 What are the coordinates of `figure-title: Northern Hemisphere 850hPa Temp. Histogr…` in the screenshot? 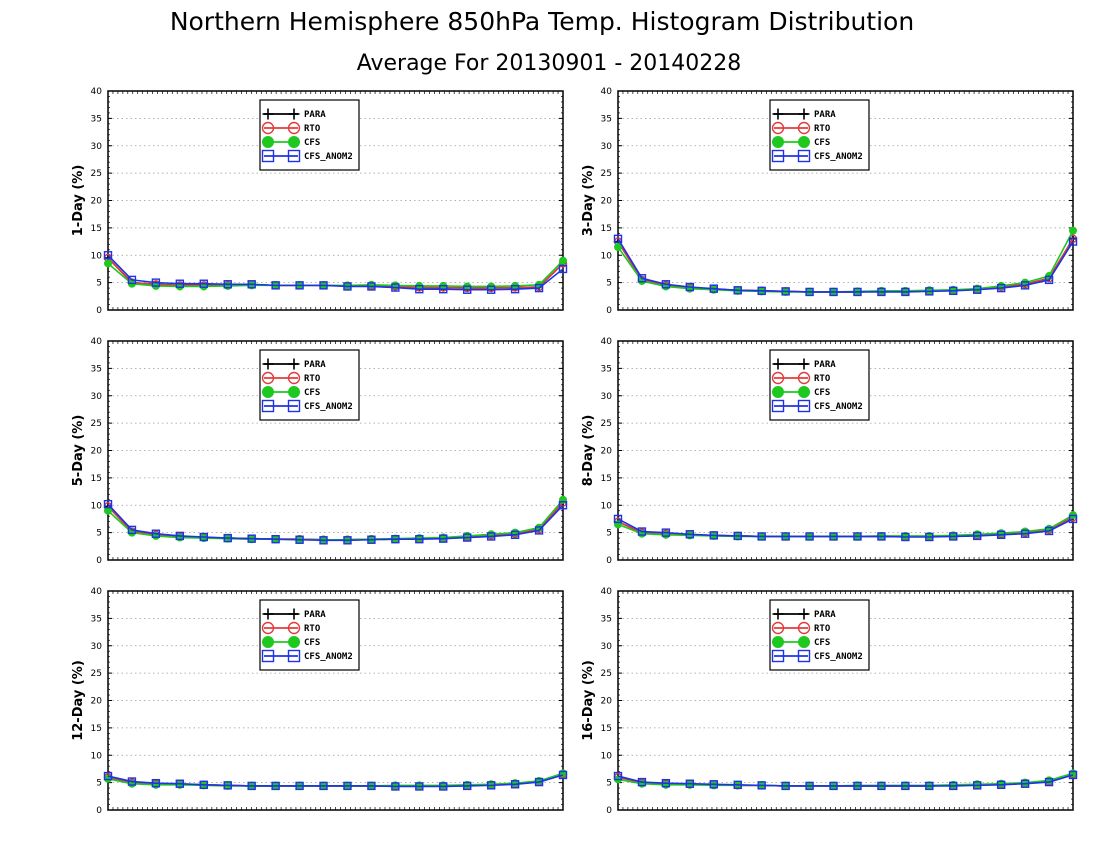 It's located at (542, 21).